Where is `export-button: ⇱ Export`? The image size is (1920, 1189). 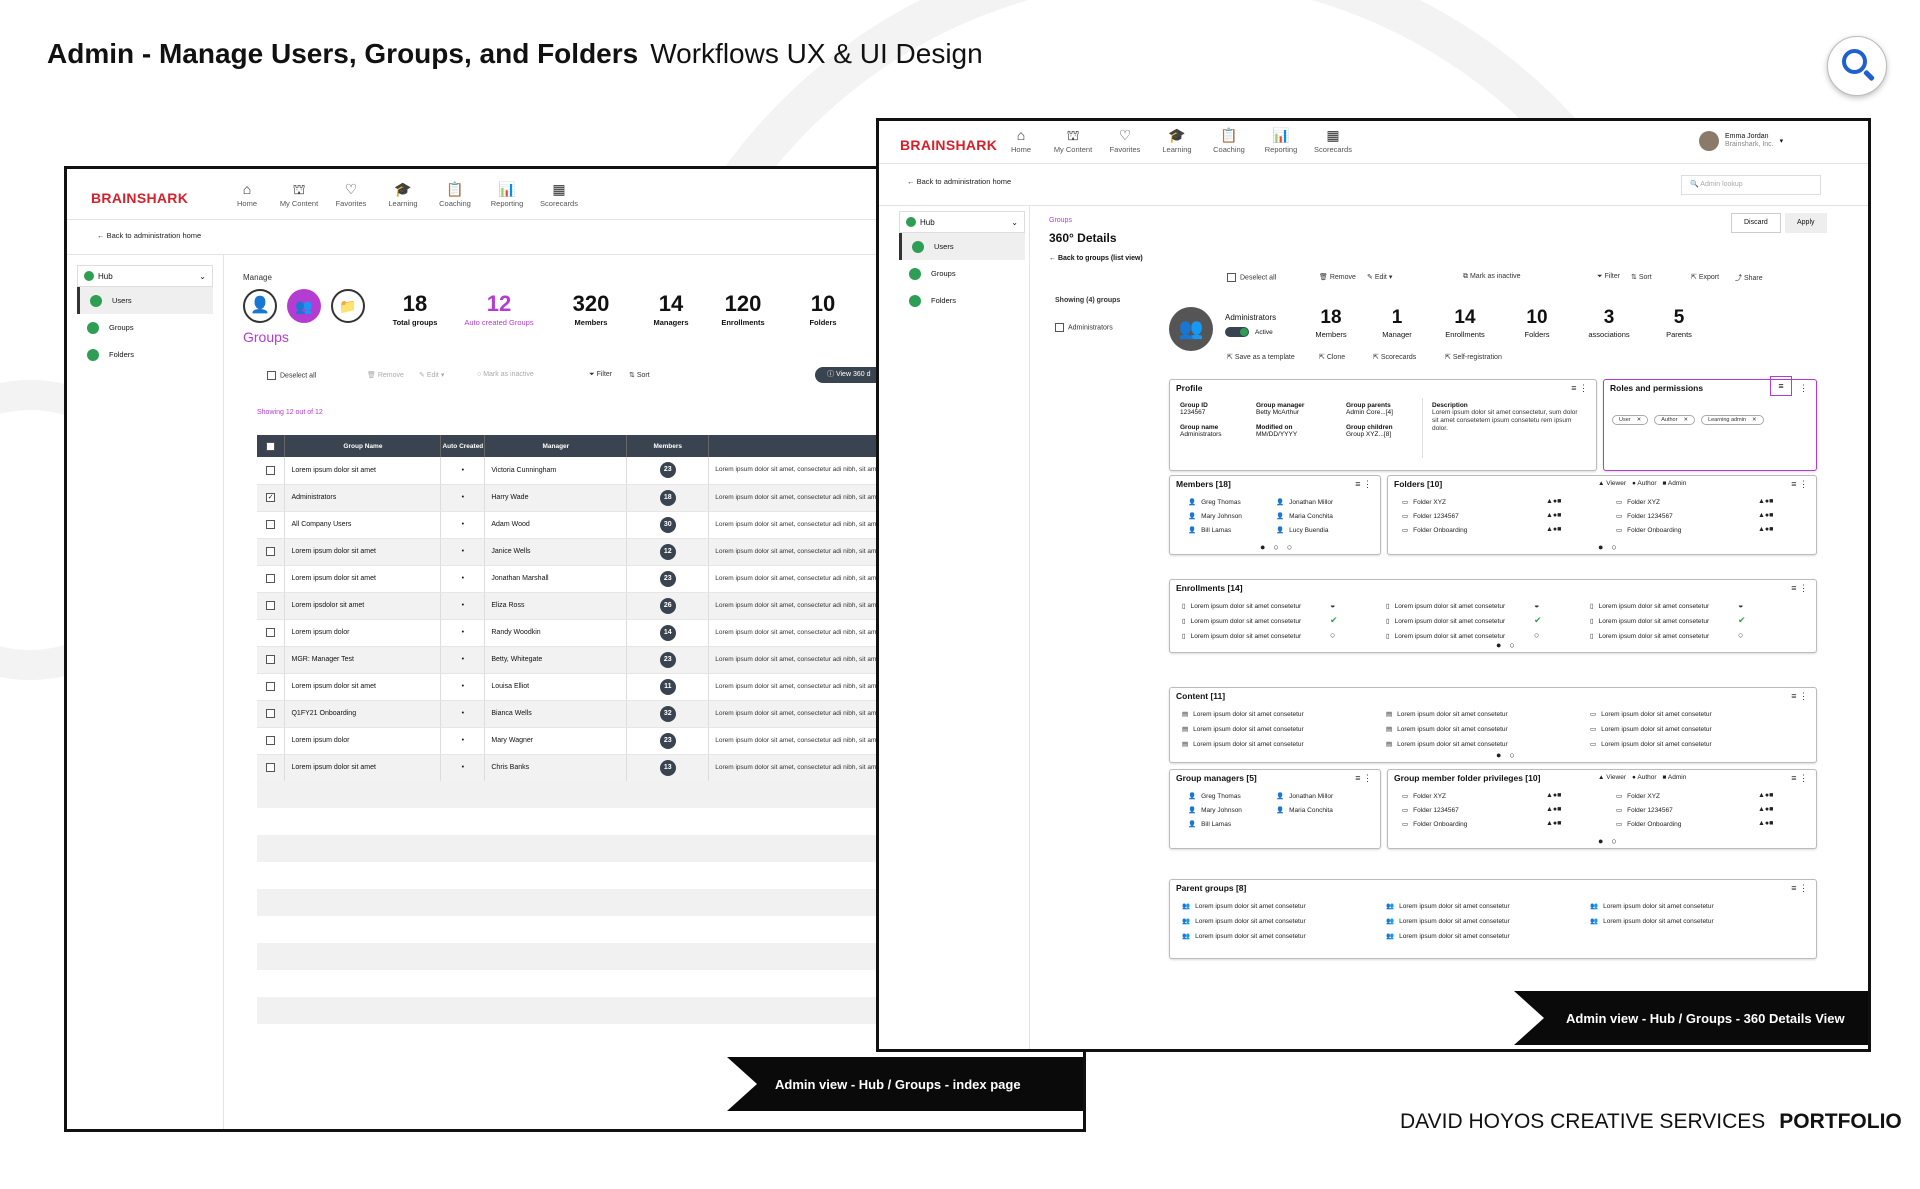
export-button: ⇱ Export is located at coordinates (1705, 277).